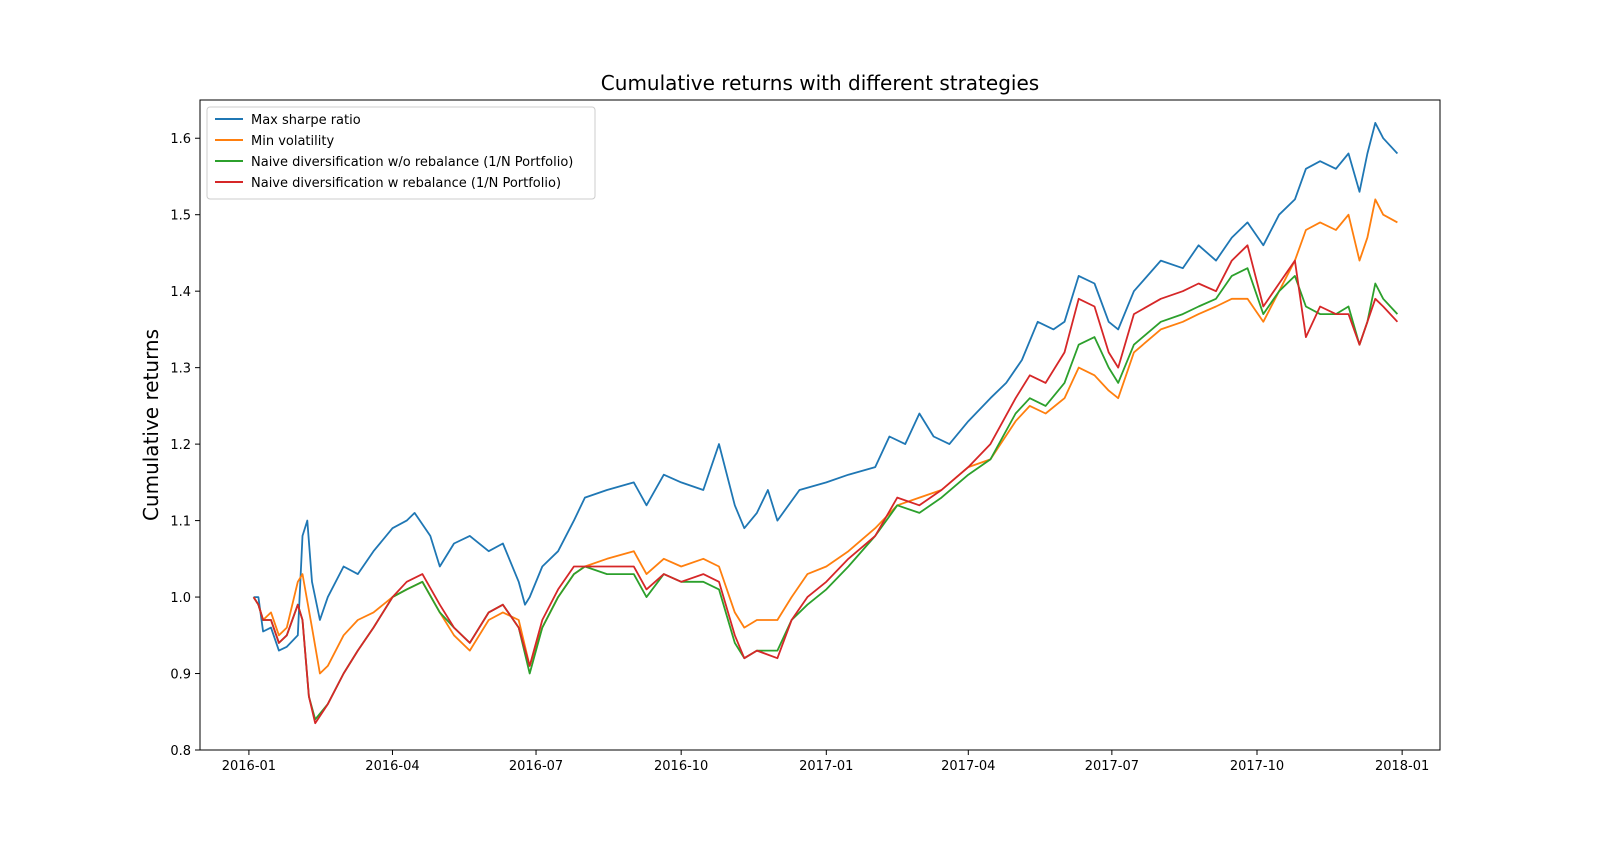  I want to click on y-tick-label: 1.4, so click(180, 292).